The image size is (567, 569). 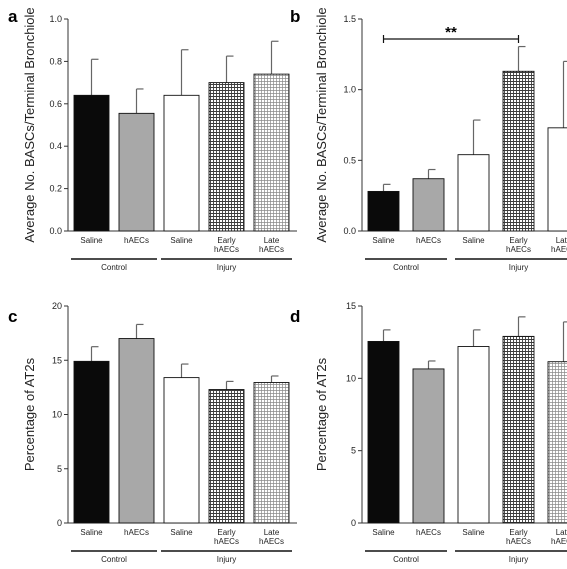 What do you see at coordinates (55, 104) in the screenshot?
I see `y-tick-label: 0.6` at bounding box center [55, 104].